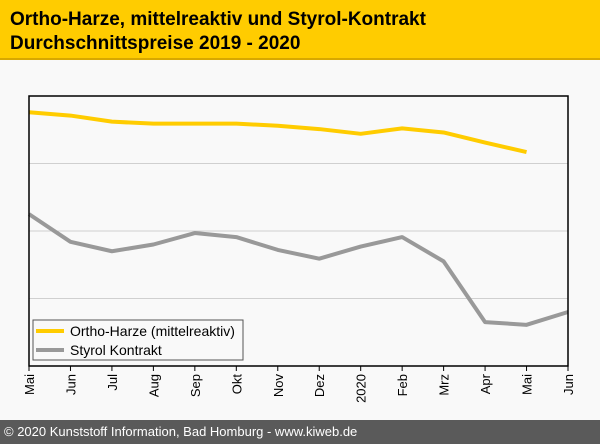  I want to click on series-line-ortho-harze, so click(277, 132).